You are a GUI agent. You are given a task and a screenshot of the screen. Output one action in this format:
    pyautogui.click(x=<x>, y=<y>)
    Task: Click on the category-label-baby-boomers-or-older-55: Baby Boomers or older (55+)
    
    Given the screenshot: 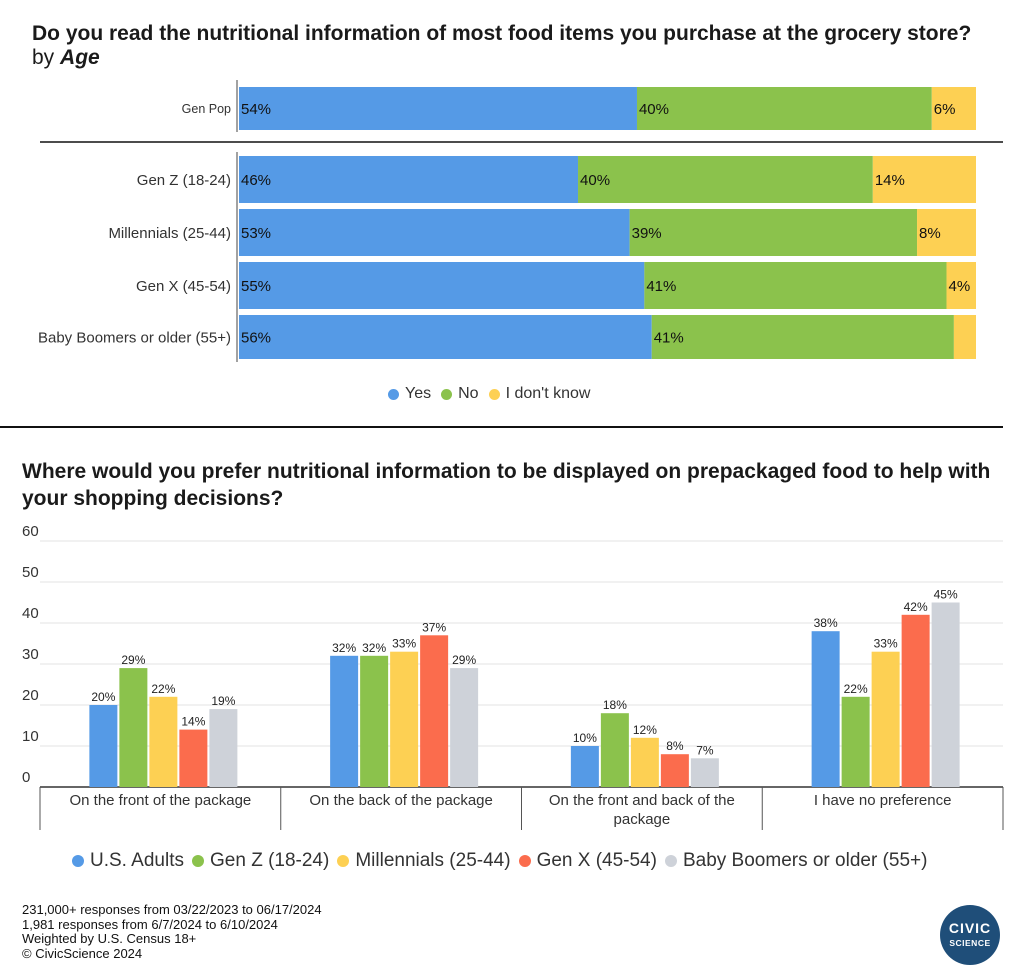 What is the action you would take?
    pyautogui.click(x=134, y=337)
    